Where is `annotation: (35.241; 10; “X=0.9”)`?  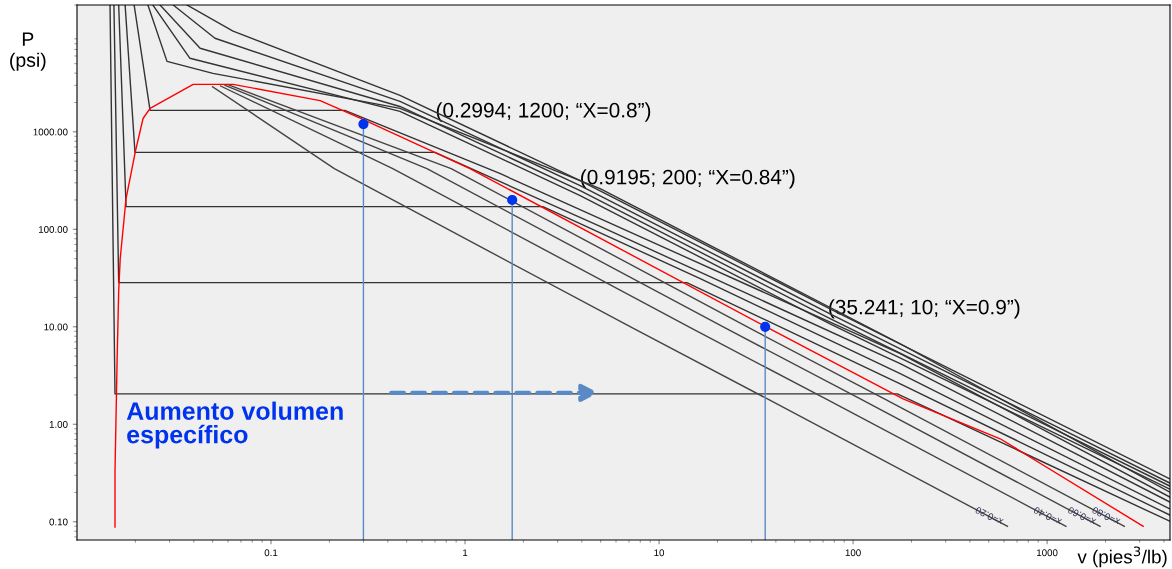 annotation: (35.241; 10; “X=0.9”) is located at coordinates (924, 309).